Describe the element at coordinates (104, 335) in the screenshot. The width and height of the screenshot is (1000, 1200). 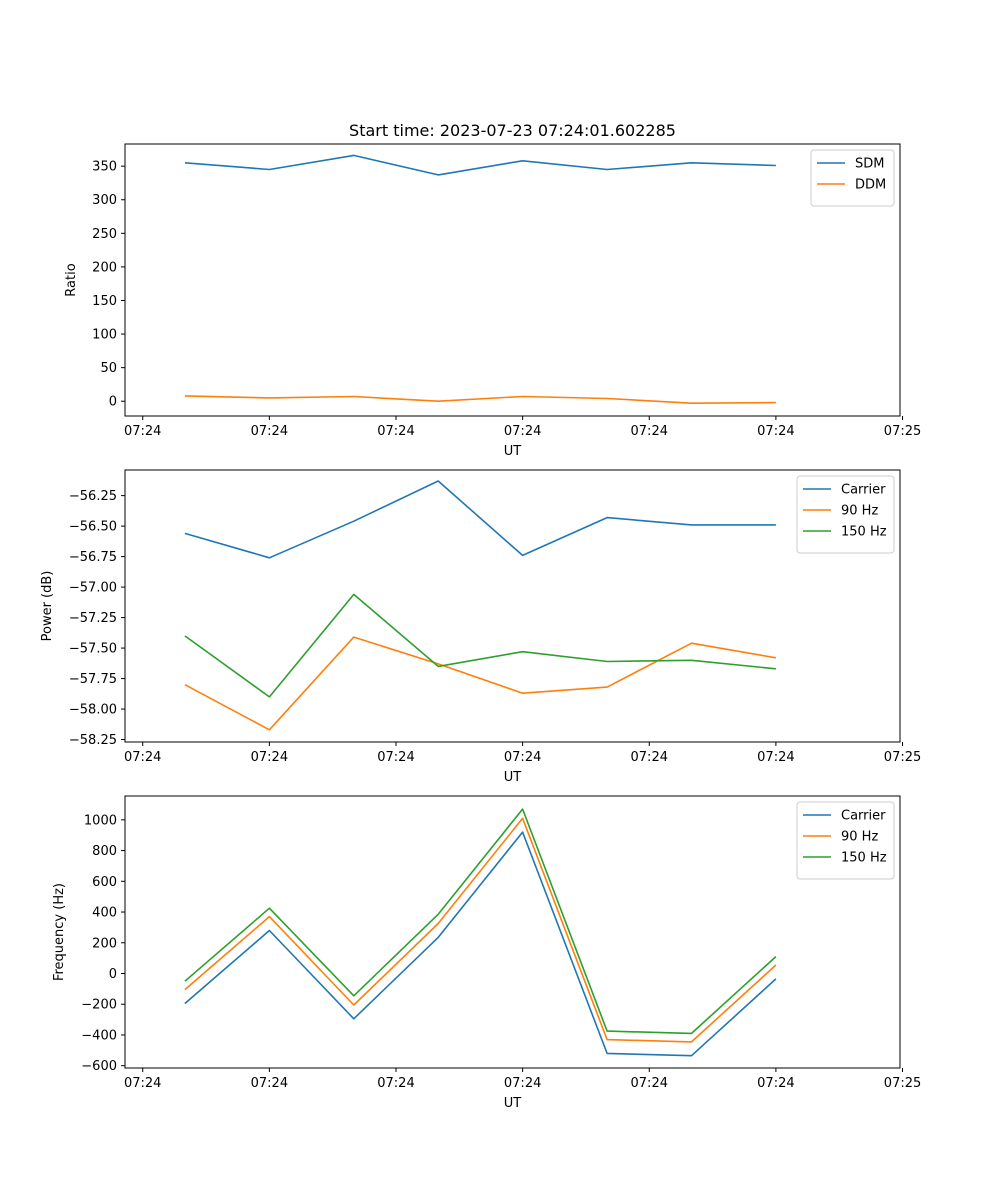
I see `y-tick-label: 100` at that location.